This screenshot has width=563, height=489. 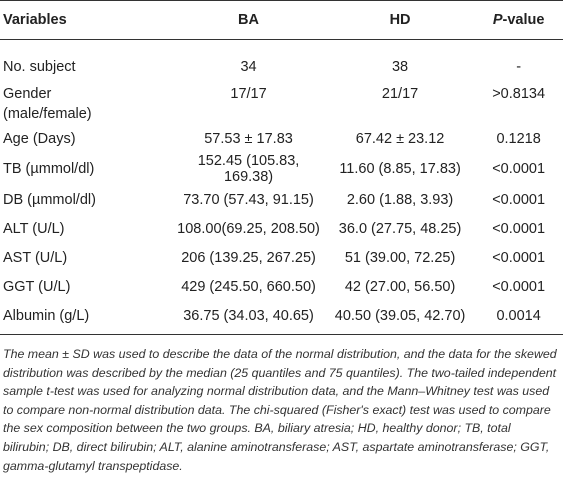 I want to click on cell-text: 73.70 (57.43, 91.15), so click(x=248, y=199).